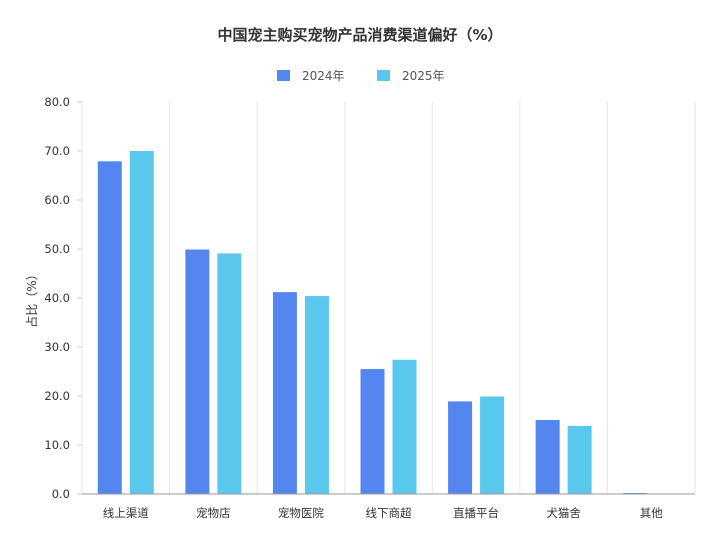 The image size is (719, 542). Describe the element at coordinates (57, 347) in the screenshot. I see `y-tick-label: 30.0` at that location.